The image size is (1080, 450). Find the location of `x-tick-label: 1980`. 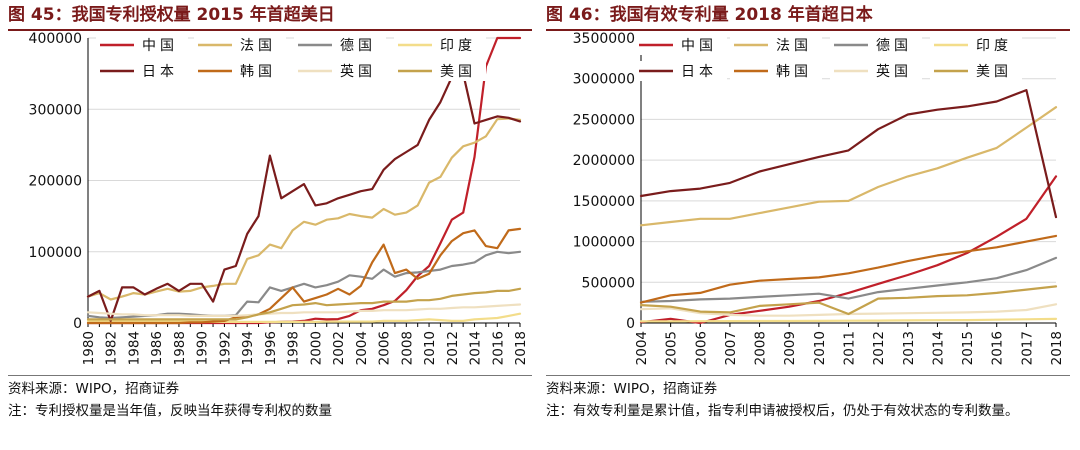

x-tick-label: 1980 is located at coordinates (89, 348).